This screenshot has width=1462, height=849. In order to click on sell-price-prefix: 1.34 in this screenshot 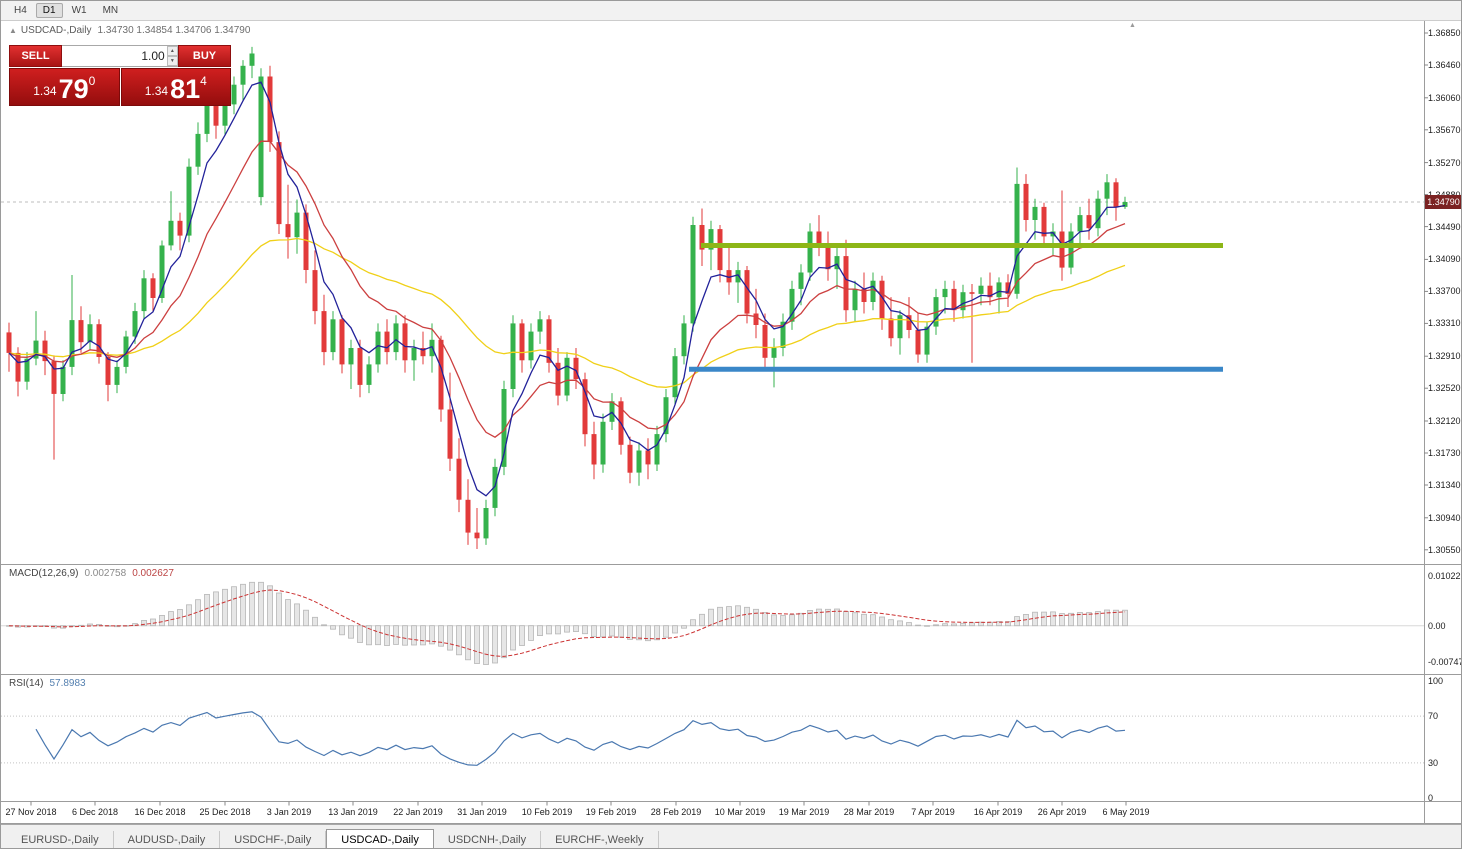, I will do `click(45, 91)`.